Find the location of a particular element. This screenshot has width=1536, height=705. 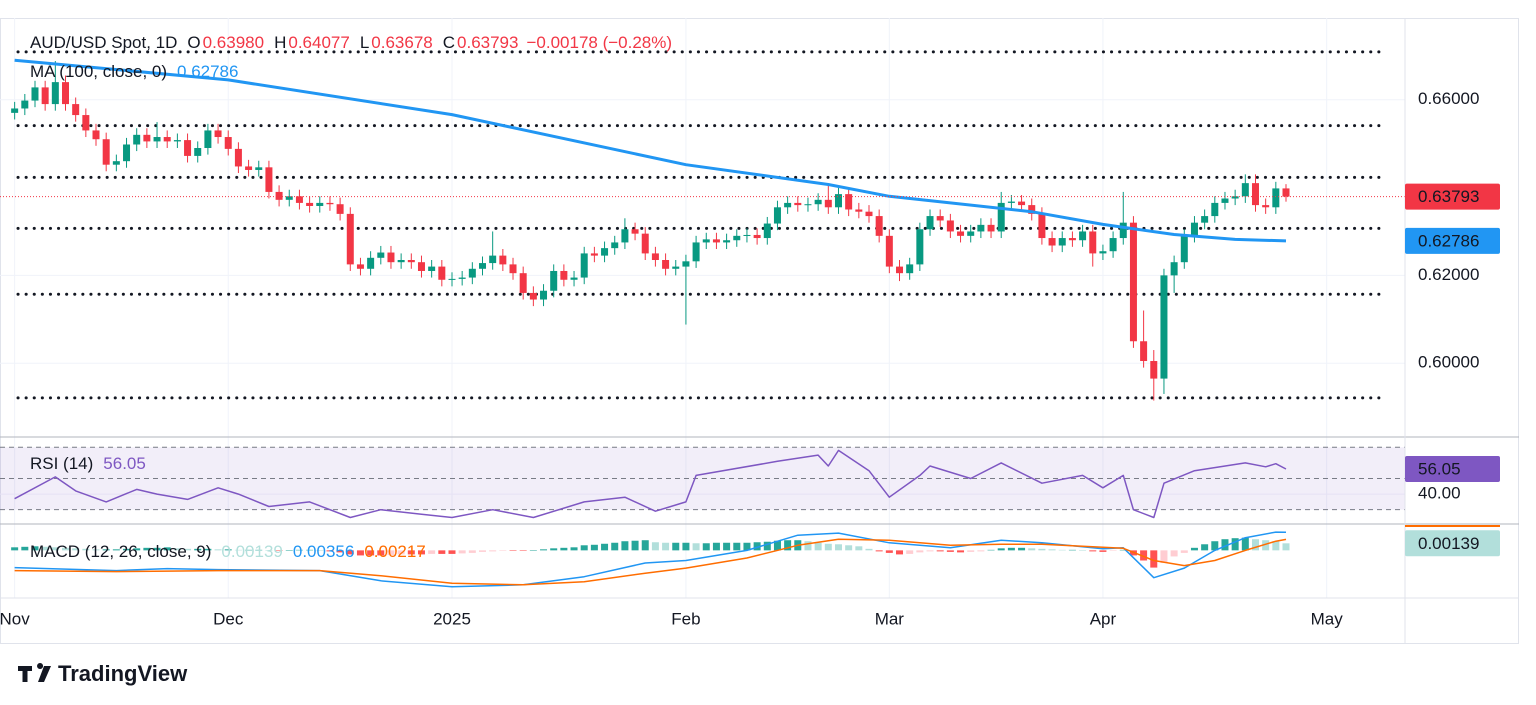

ohlc-key: C is located at coordinates (449, 42).